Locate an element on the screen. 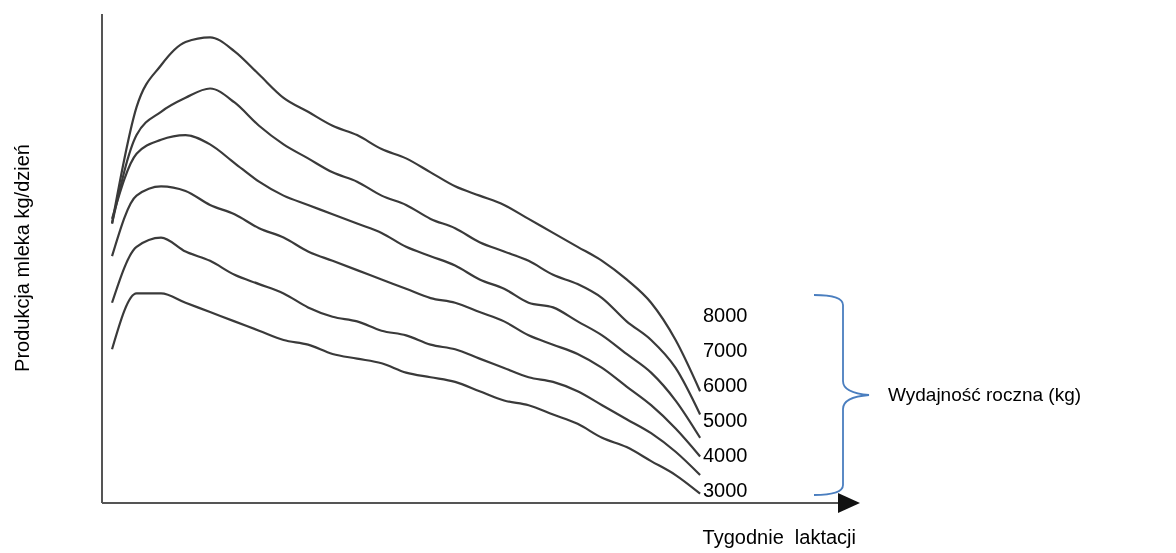 The width and height of the screenshot is (1176, 553). series-label: 5000 is located at coordinates (725, 420).